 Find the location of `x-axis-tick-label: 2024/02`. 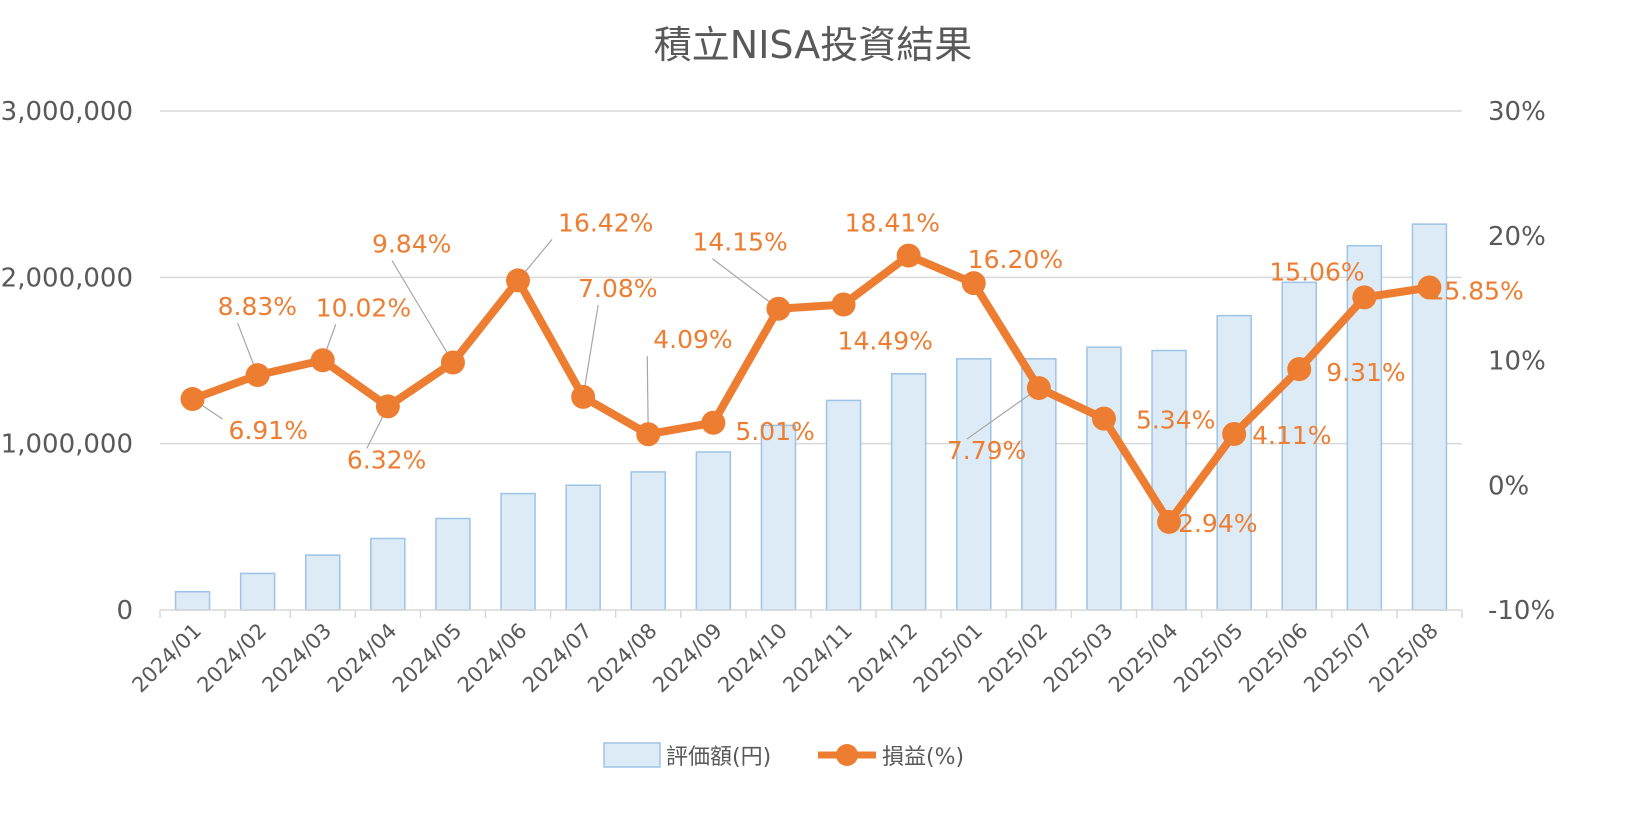

x-axis-tick-label: 2024/02 is located at coordinates (232, 658).